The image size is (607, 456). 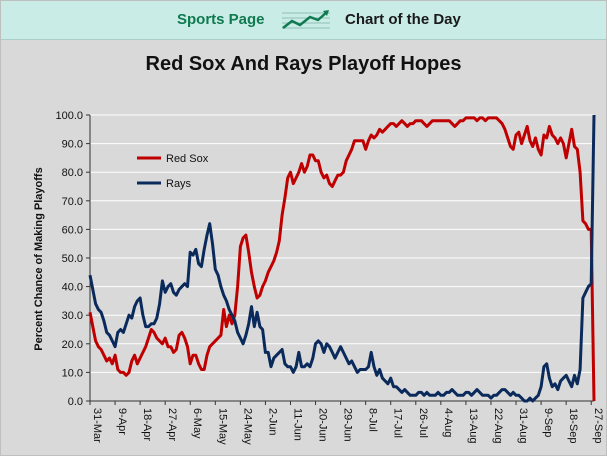 What do you see at coordinates (179, 184) in the screenshot?
I see `legend-label-rays: Rays` at bounding box center [179, 184].